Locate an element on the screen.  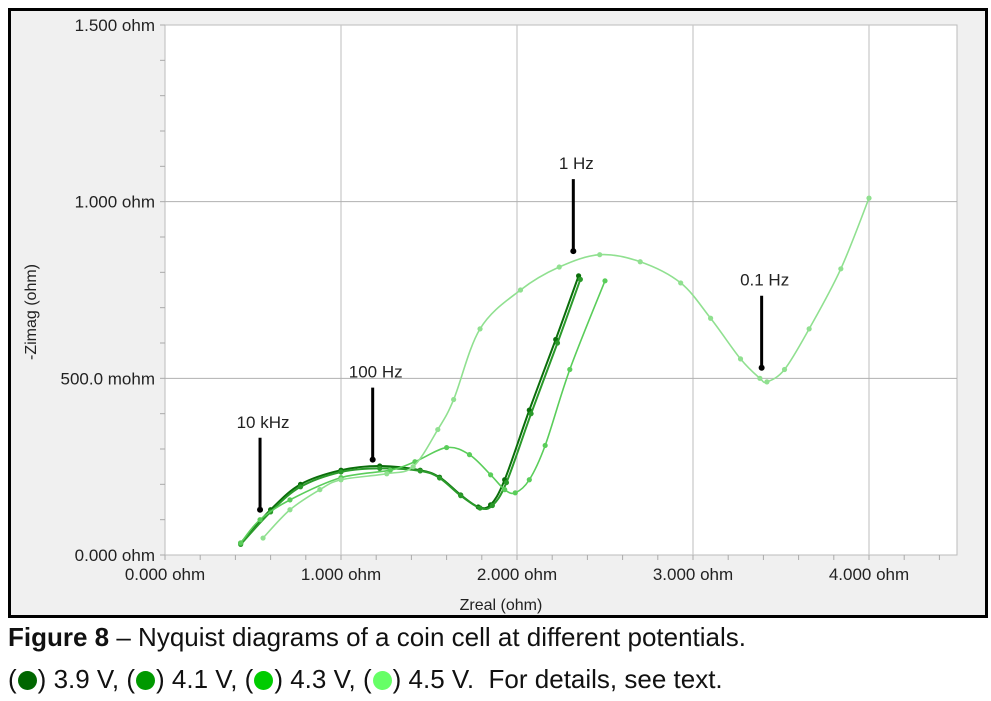
annotation-label: 1 Hz is located at coordinates (576, 163).